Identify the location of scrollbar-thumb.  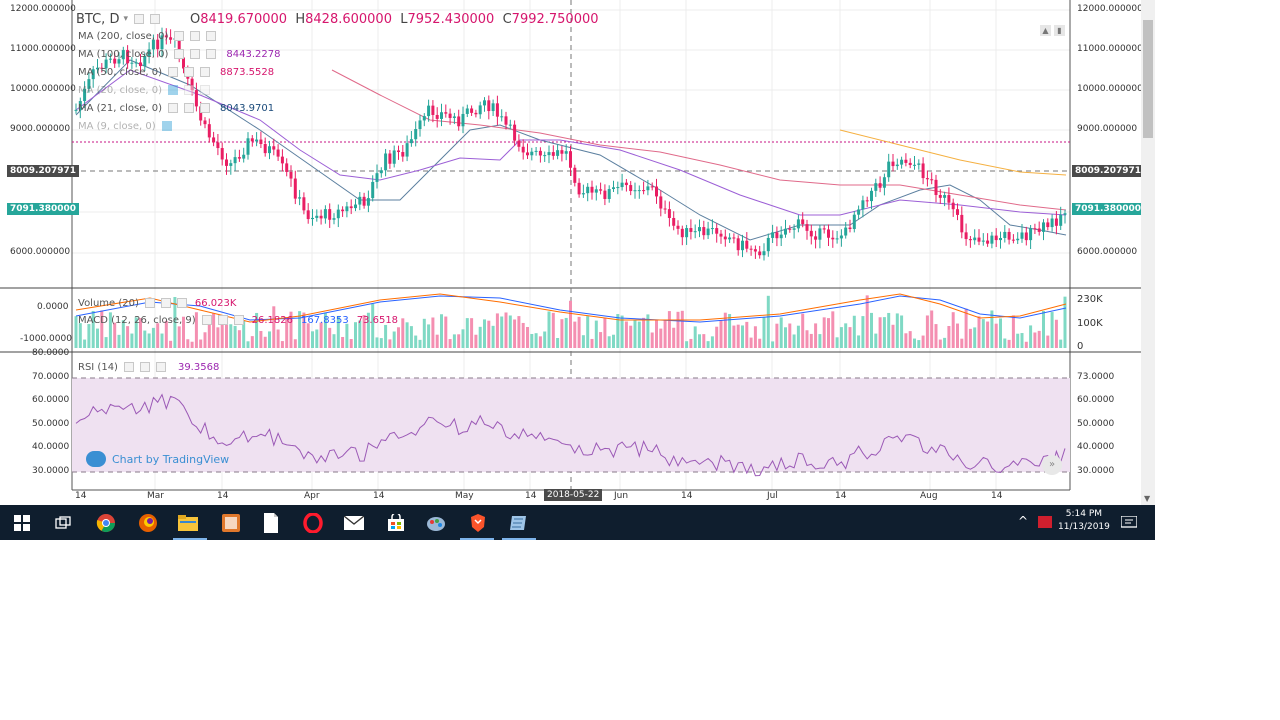
(1148, 79).